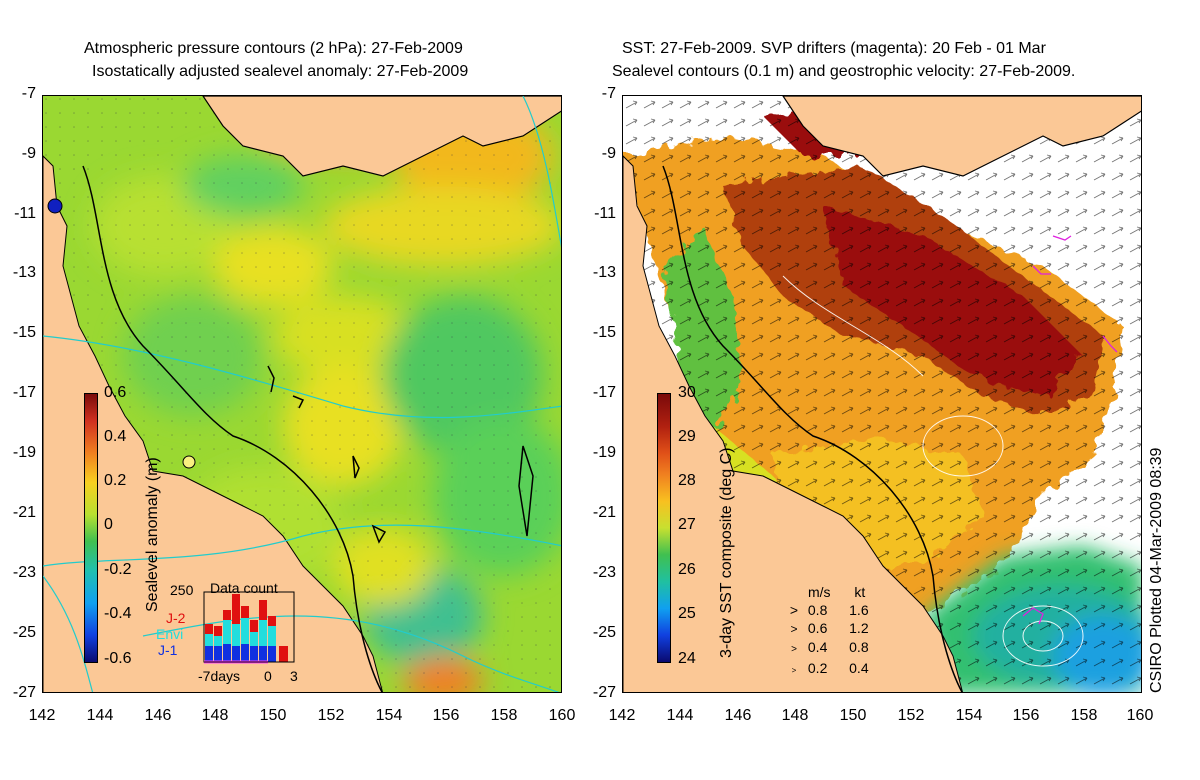 The height and width of the screenshot is (780, 1200). What do you see at coordinates (152, 534) in the screenshot?
I see `sealevel-cb-title: Sealevel anomaly (m)` at bounding box center [152, 534].